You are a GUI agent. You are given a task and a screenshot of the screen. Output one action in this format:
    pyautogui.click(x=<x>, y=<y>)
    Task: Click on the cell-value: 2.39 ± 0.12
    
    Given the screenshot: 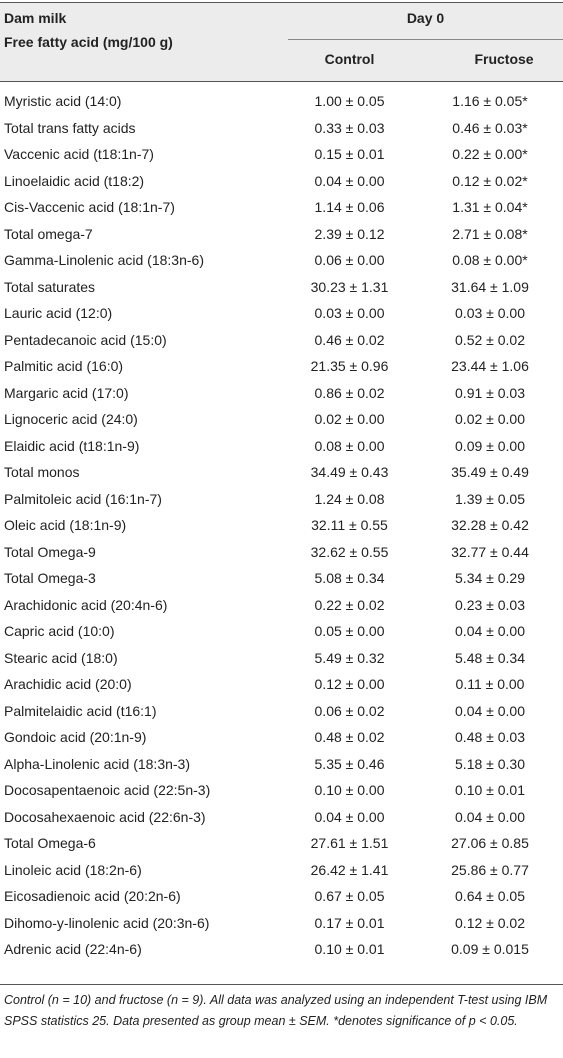 What is the action you would take?
    pyautogui.click(x=349, y=233)
    